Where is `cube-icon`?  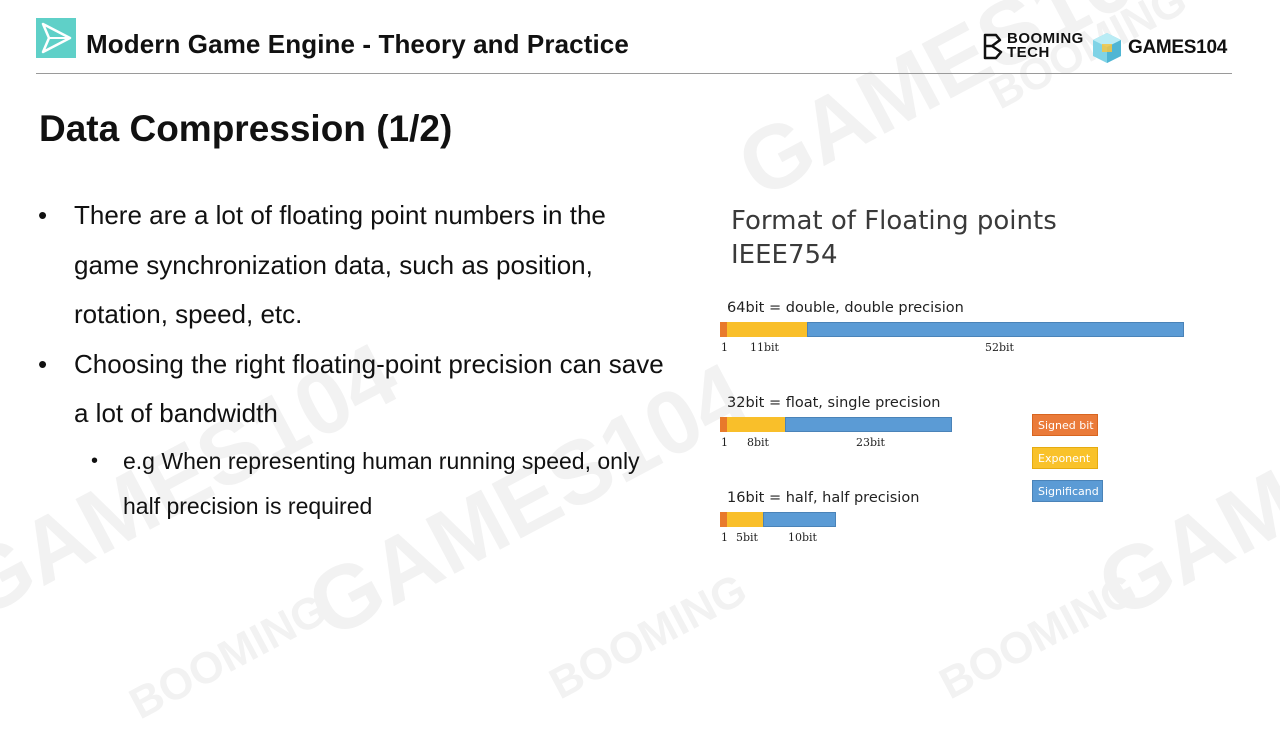
cube-icon is located at coordinates (1107, 48).